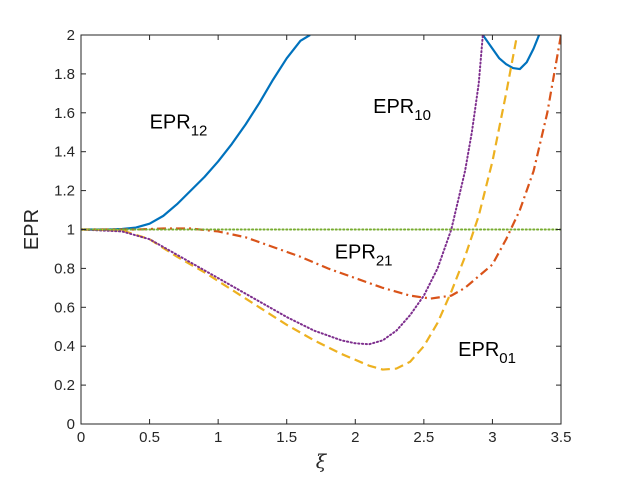  What do you see at coordinates (487, 353) in the screenshot?
I see `curve-label-epr01: EPR01` at bounding box center [487, 353].